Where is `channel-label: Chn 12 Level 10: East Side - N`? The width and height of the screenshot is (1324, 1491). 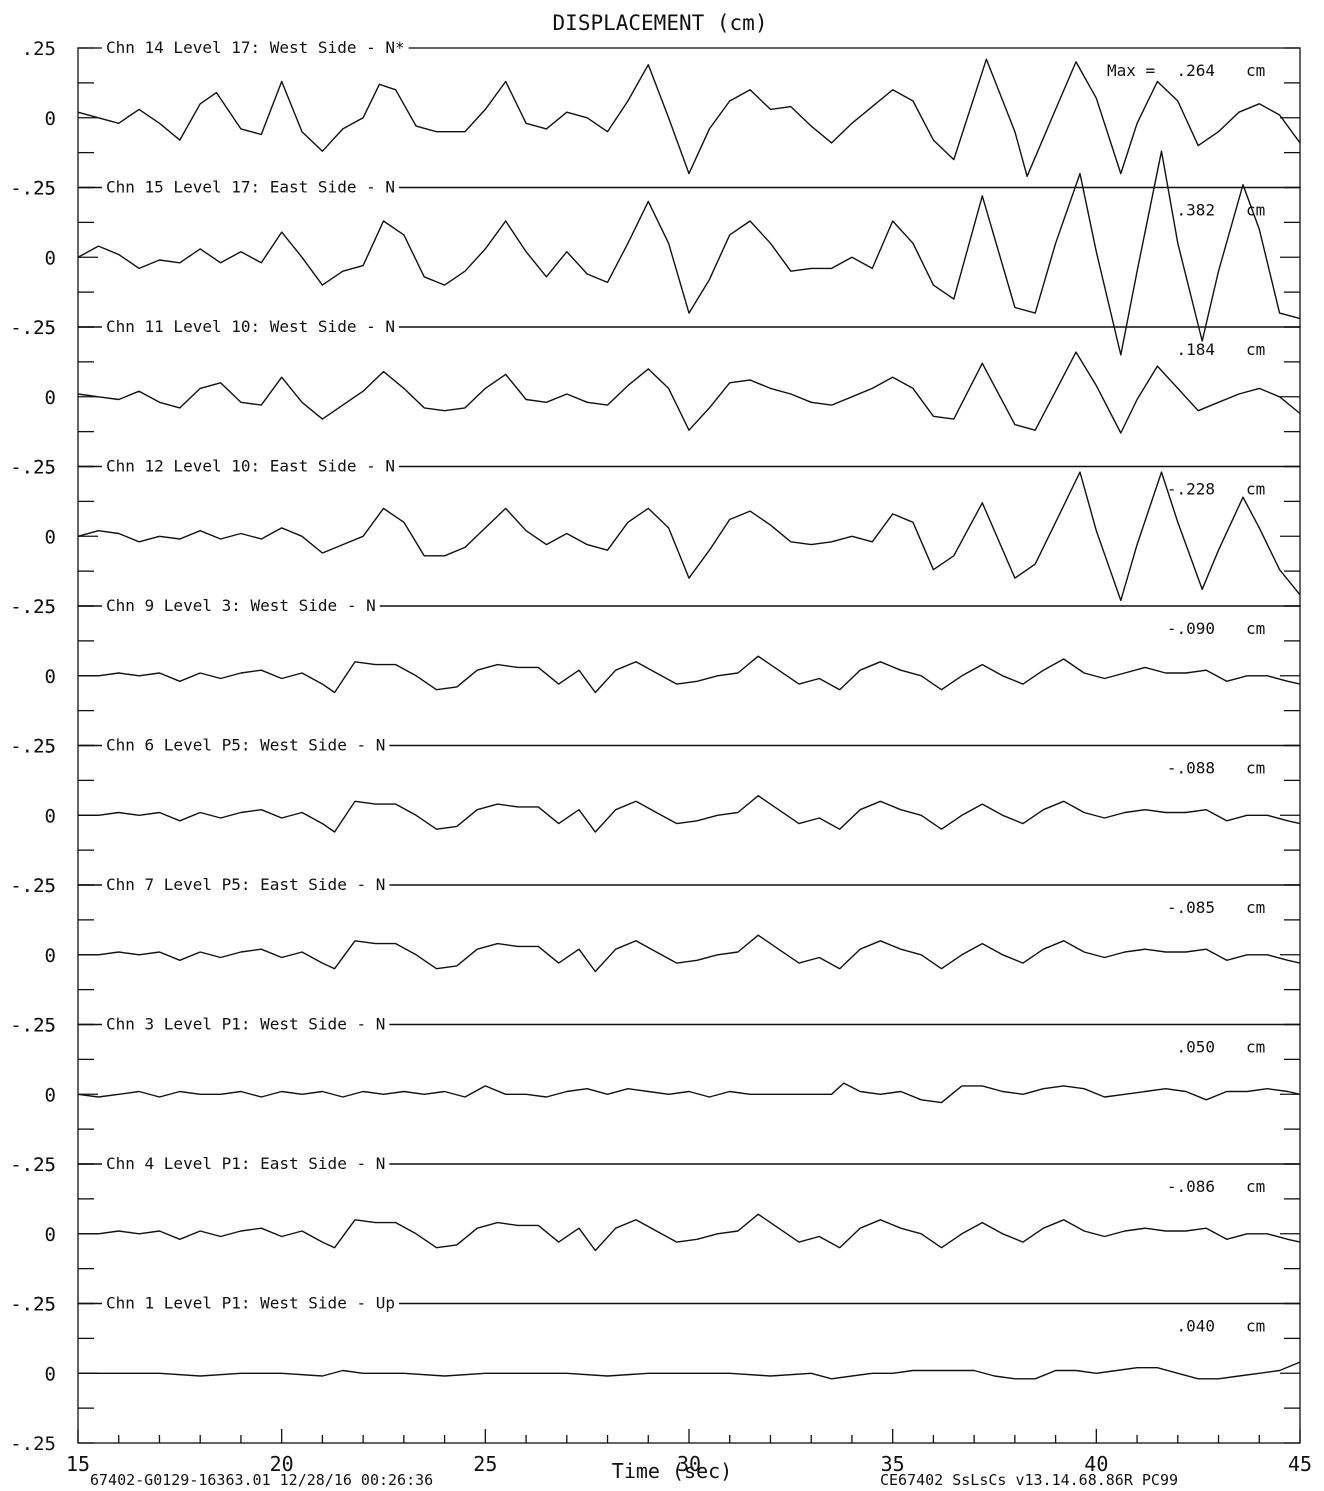
channel-label: Chn 12 Level 10: East Side - N is located at coordinates (250, 466).